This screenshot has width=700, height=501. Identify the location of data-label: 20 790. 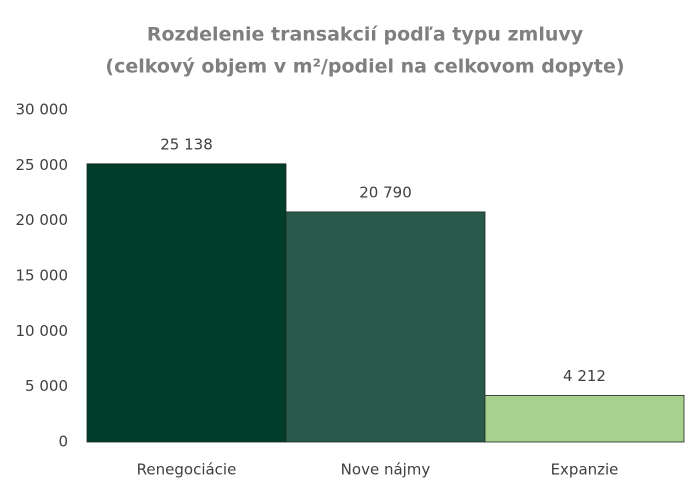
(385, 192).